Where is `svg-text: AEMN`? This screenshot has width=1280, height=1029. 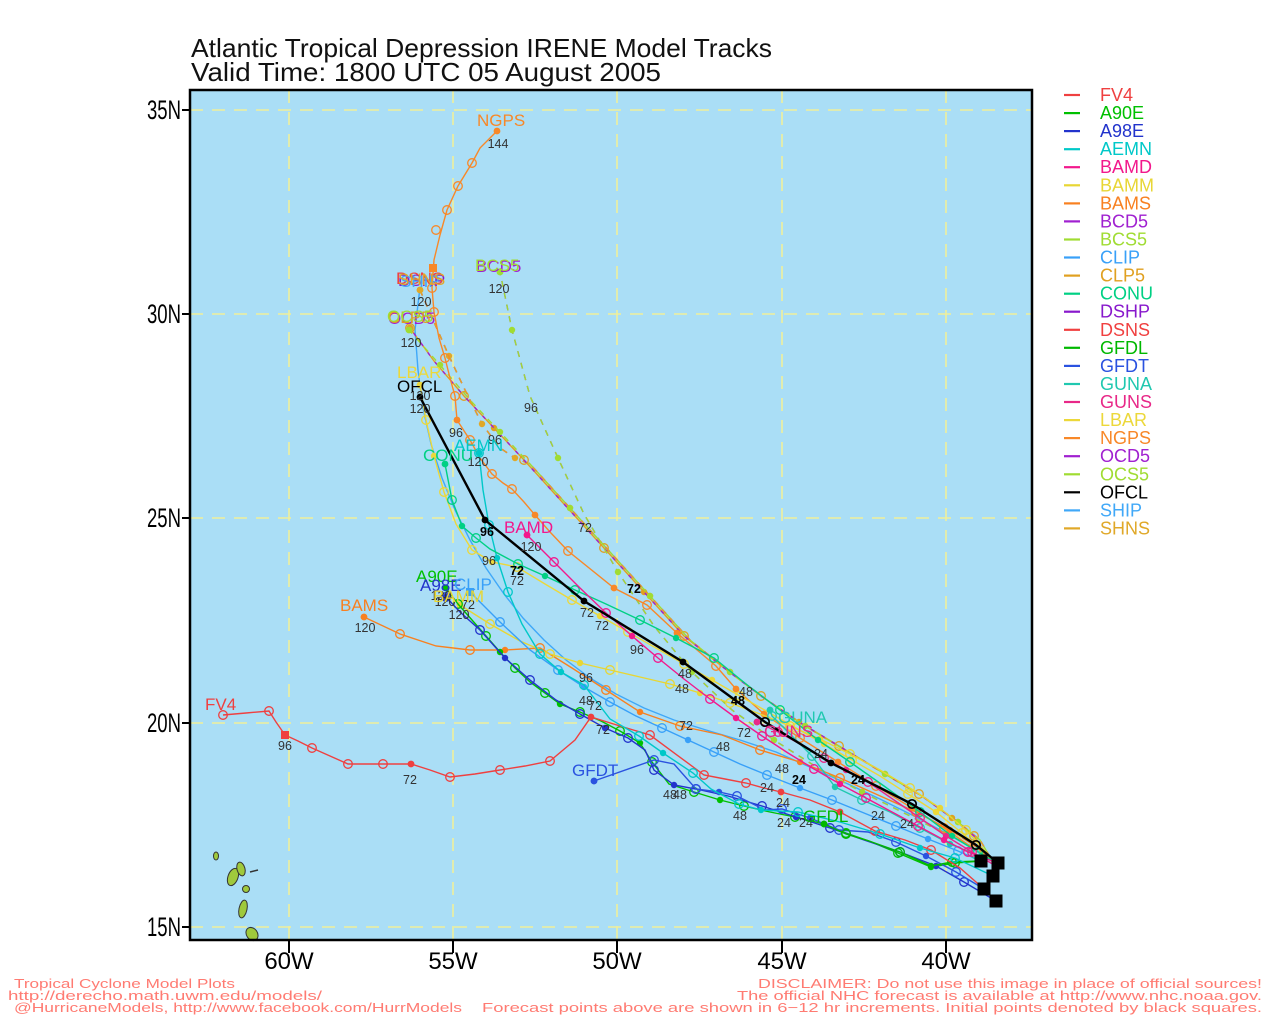 svg-text: AEMN is located at coordinates (1126, 149).